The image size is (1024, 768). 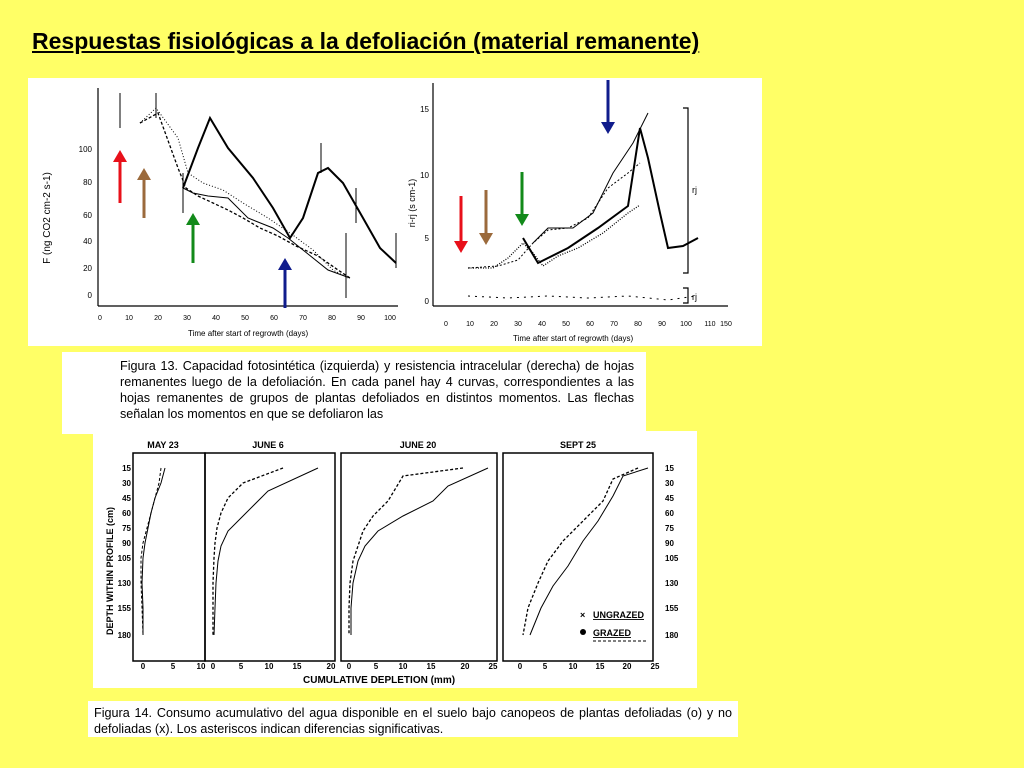 I want to click on panel-june6, so click(x=270, y=557).